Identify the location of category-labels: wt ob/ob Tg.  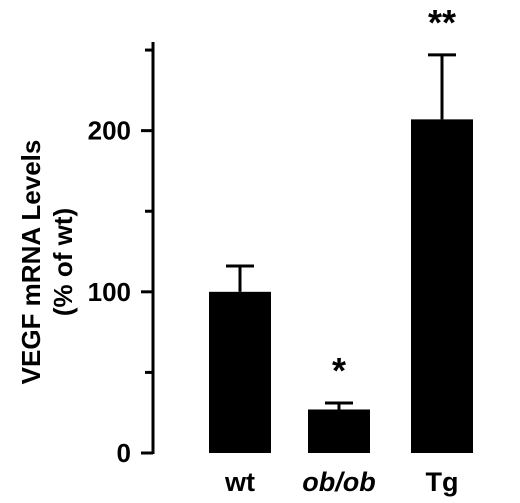
(341, 482).